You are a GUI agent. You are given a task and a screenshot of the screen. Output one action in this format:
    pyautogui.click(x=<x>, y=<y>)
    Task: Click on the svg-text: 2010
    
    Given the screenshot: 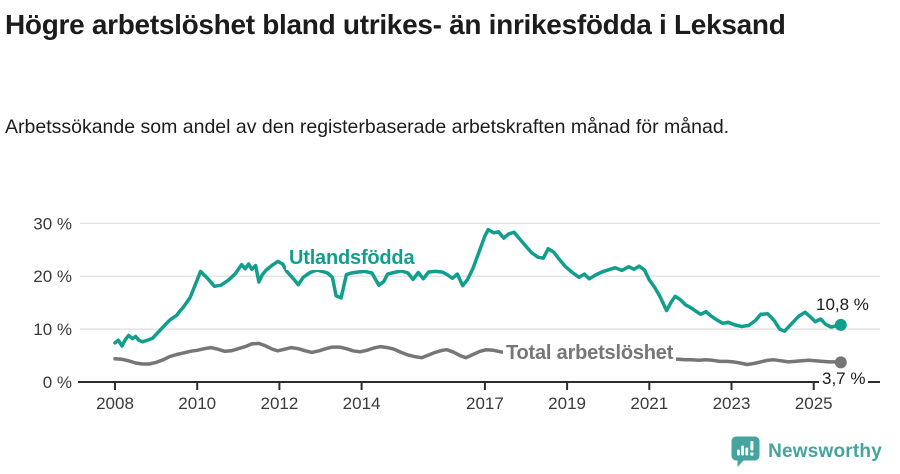 What is the action you would take?
    pyautogui.click(x=197, y=403)
    